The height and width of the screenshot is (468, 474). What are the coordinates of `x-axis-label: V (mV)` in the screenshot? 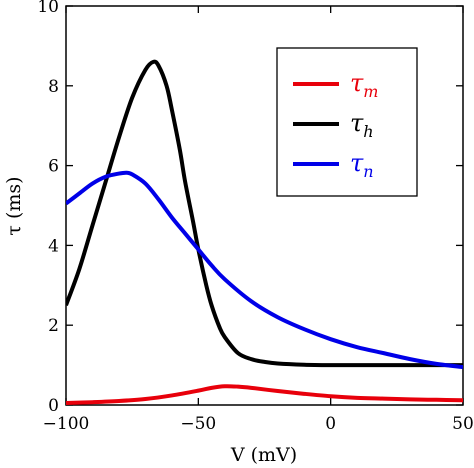 It's located at (263, 455).